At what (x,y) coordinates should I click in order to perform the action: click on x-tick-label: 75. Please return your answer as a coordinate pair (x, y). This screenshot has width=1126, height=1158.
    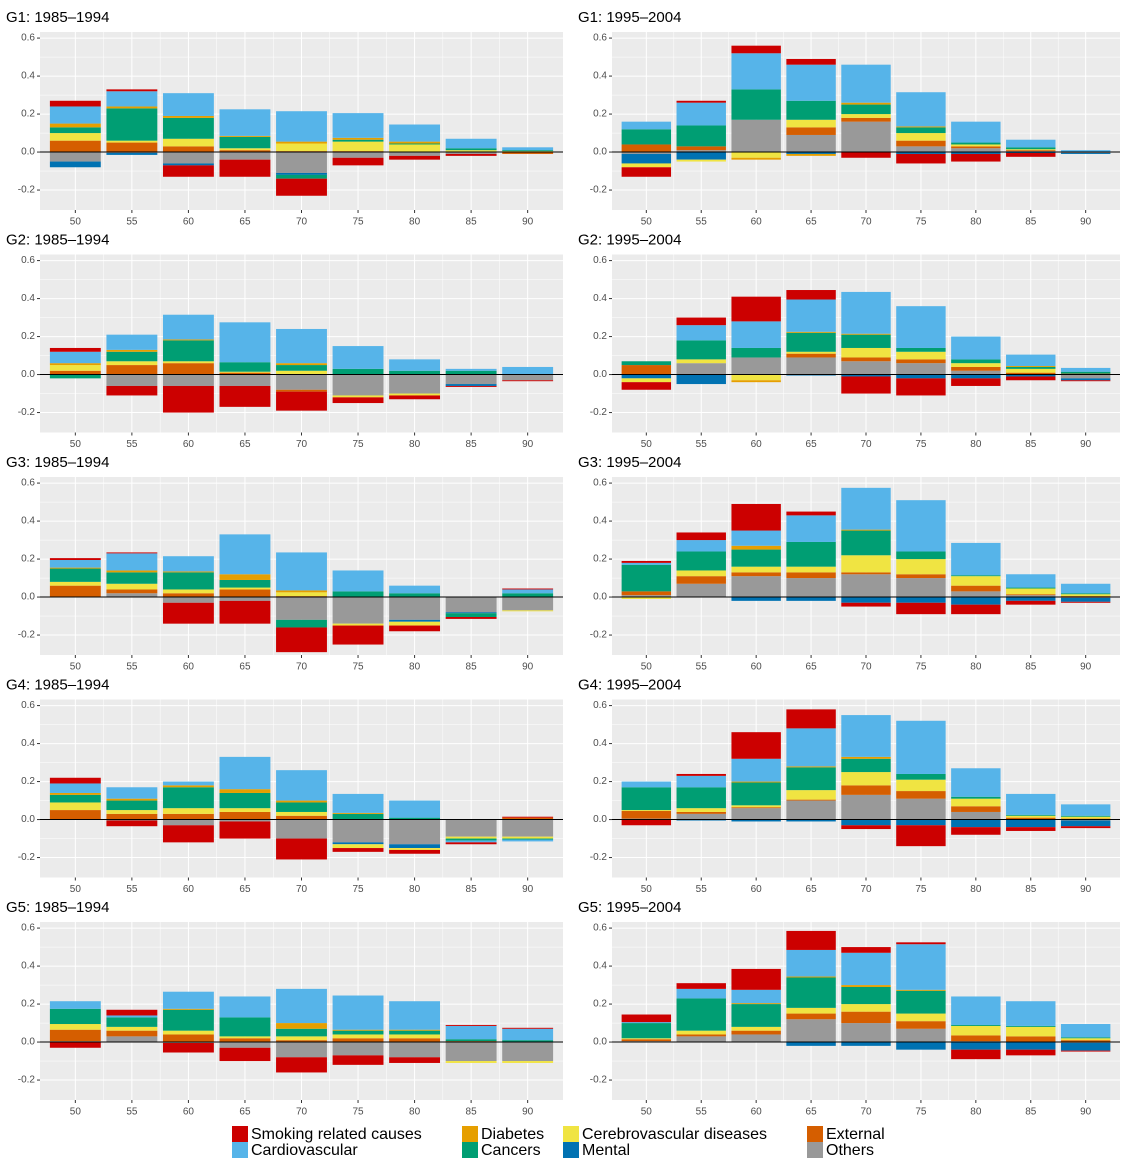
    Looking at the image, I should click on (358, 222).